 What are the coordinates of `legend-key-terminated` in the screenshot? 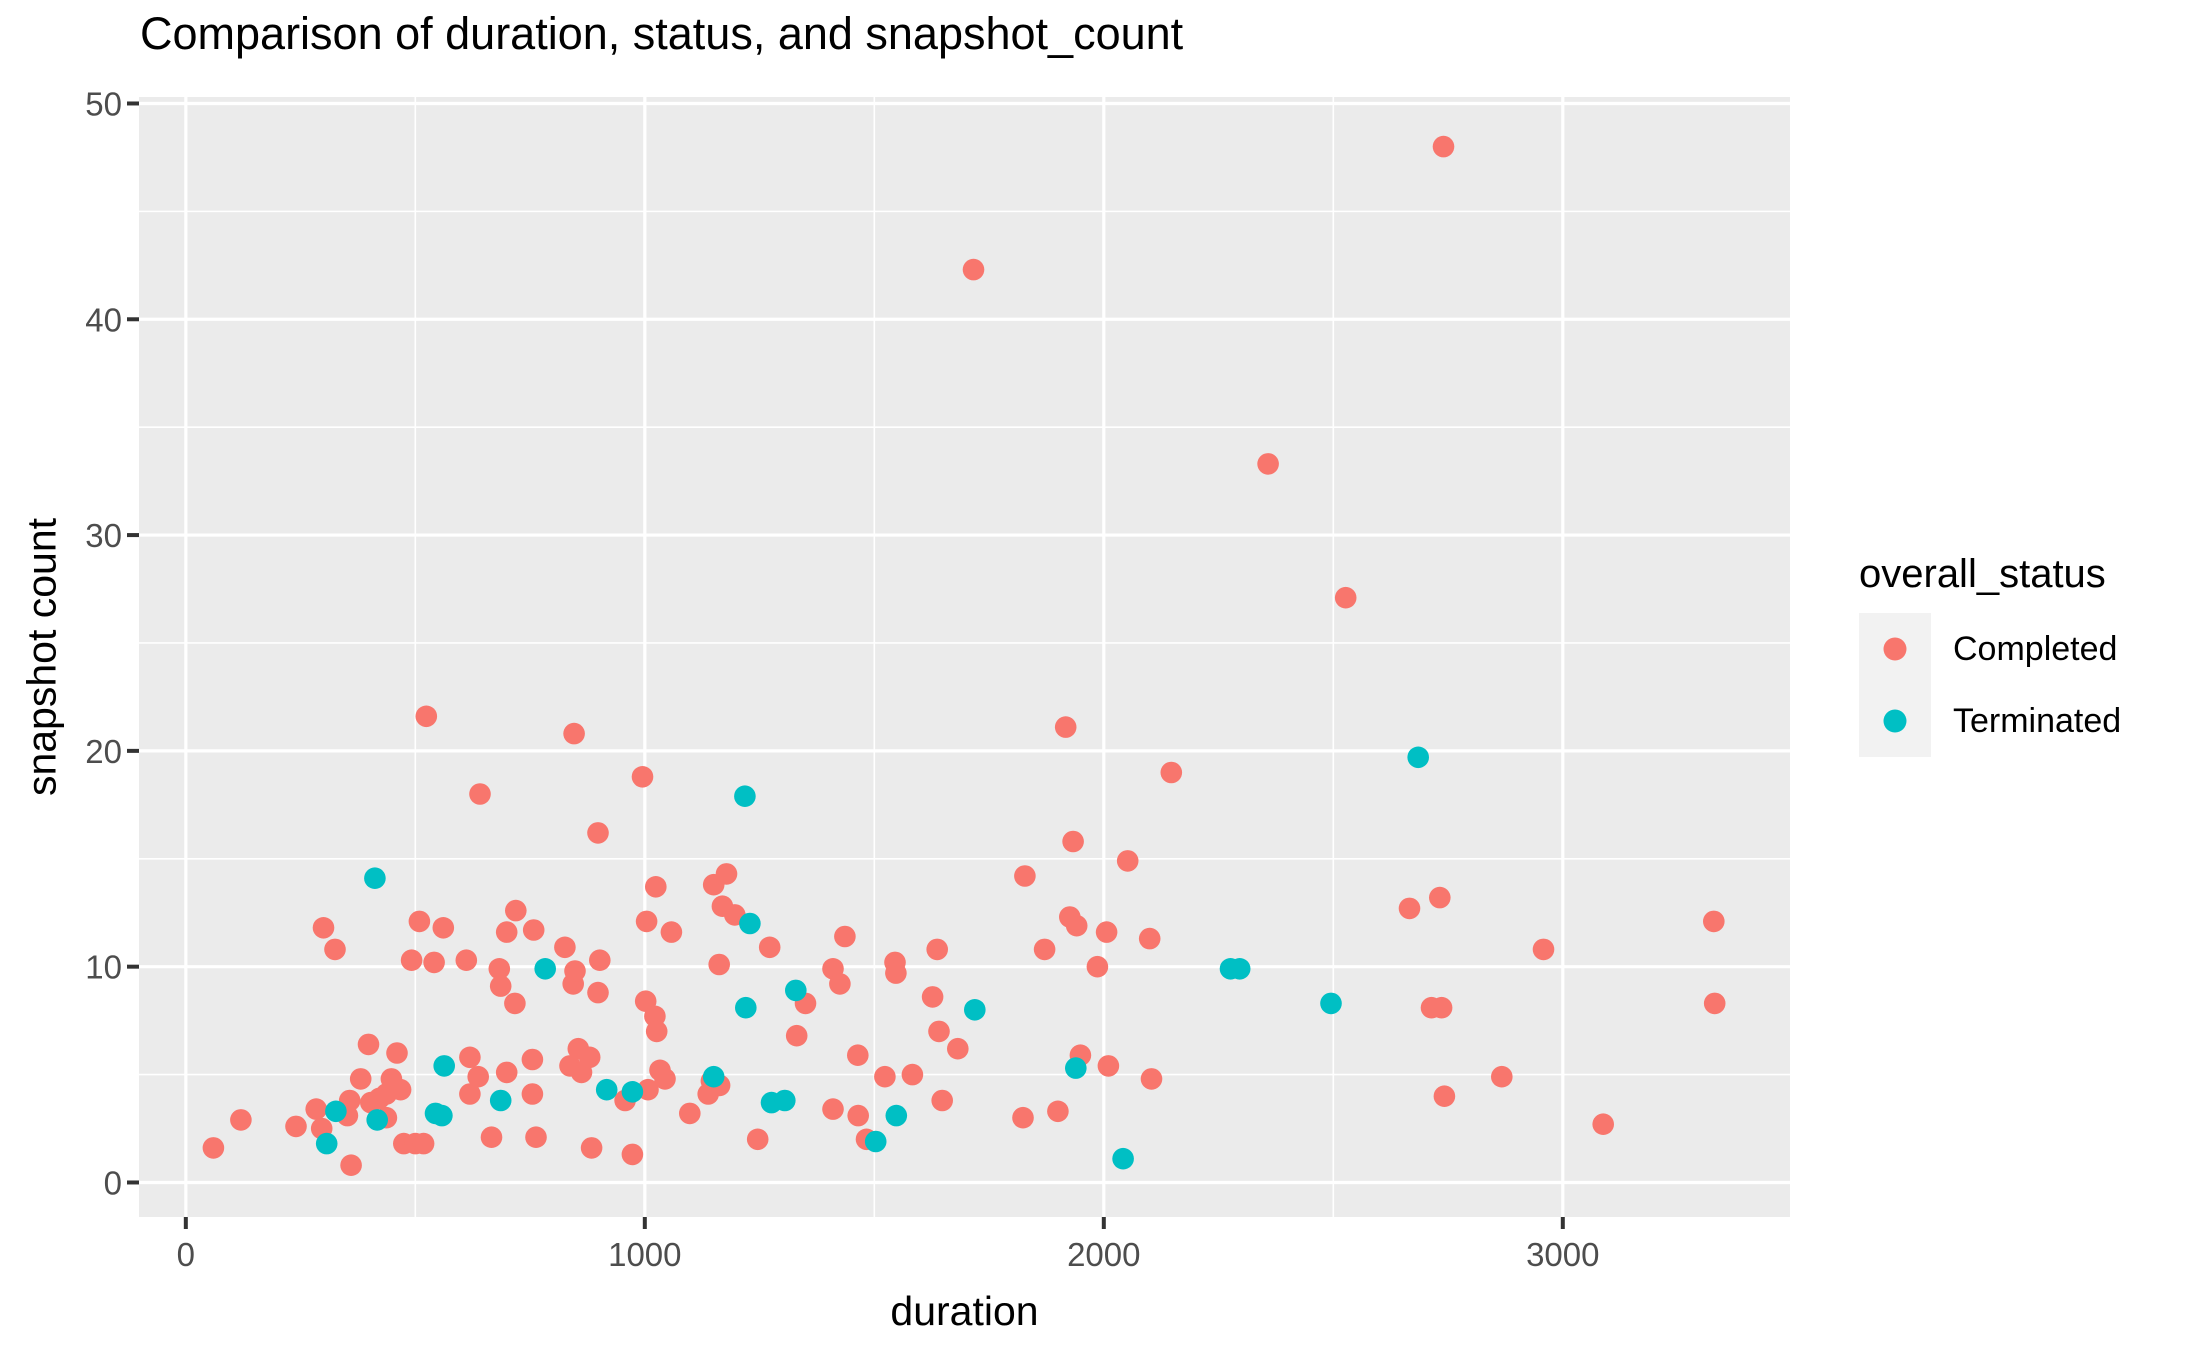 It's located at (1895, 721).